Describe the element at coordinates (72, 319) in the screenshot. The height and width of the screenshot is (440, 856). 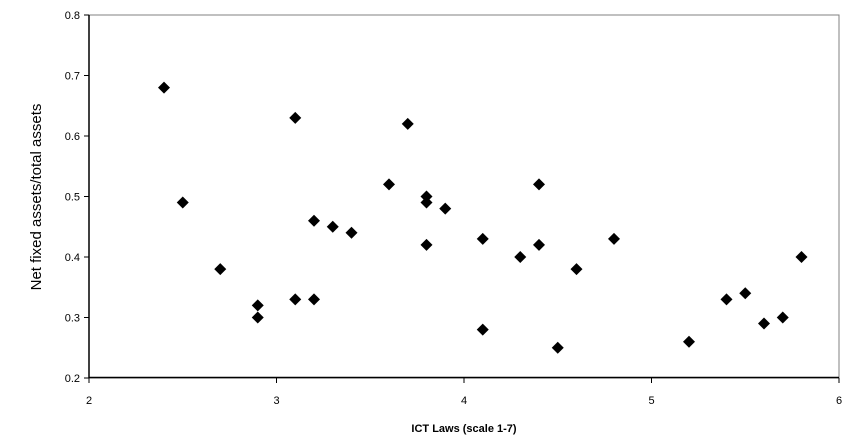
I see `y-tick-label: 0.3` at that location.